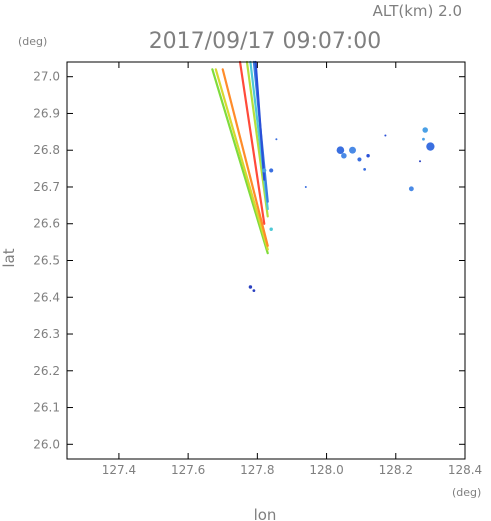  What do you see at coordinates (46, 261) in the screenshot?
I see `y-tick-label: 26.5` at bounding box center [46, 261].